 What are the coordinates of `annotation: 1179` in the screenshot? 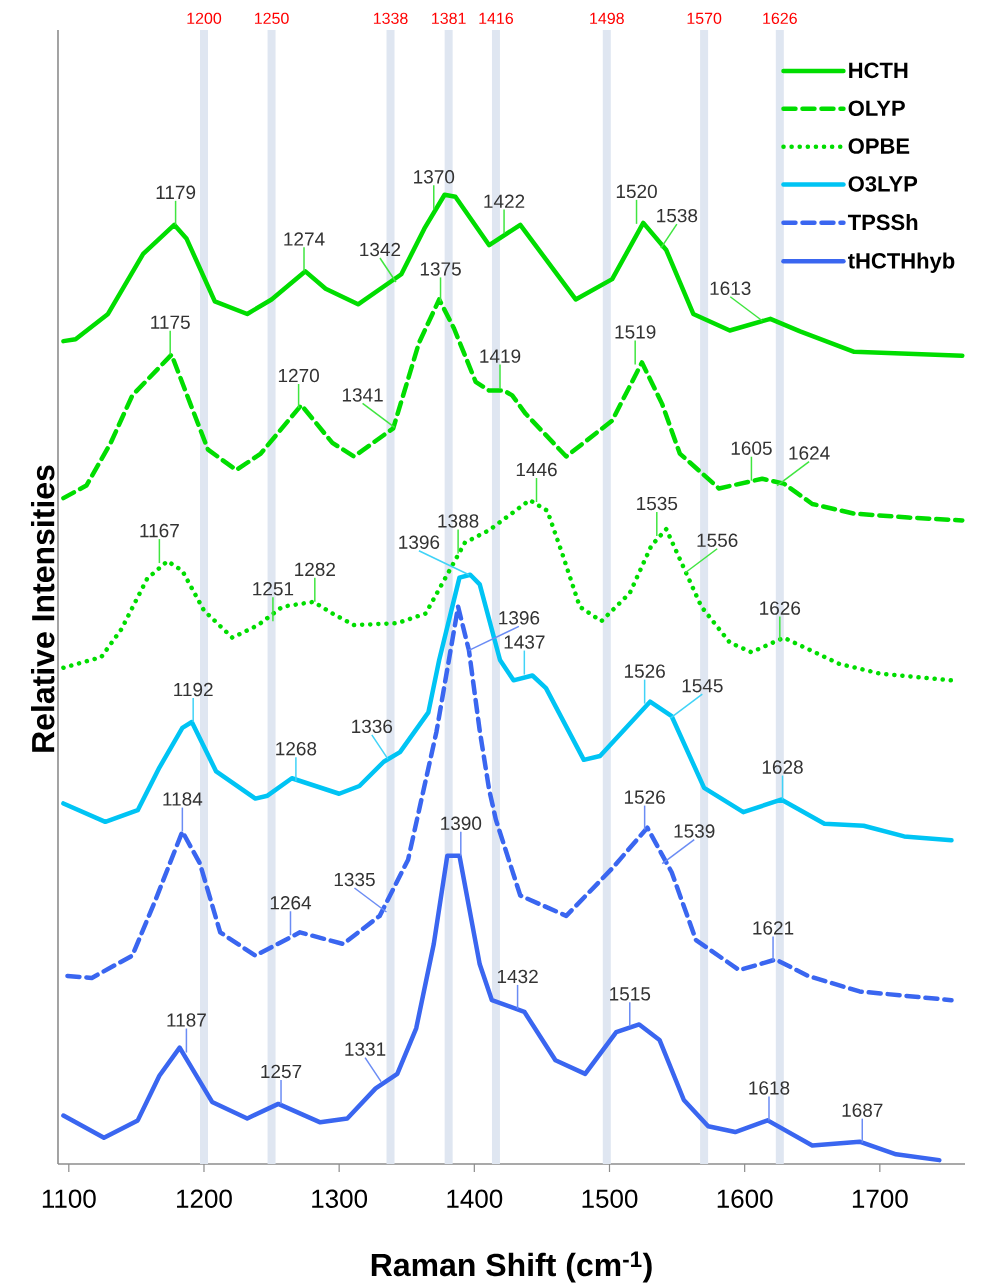 It's located at (176, 192).